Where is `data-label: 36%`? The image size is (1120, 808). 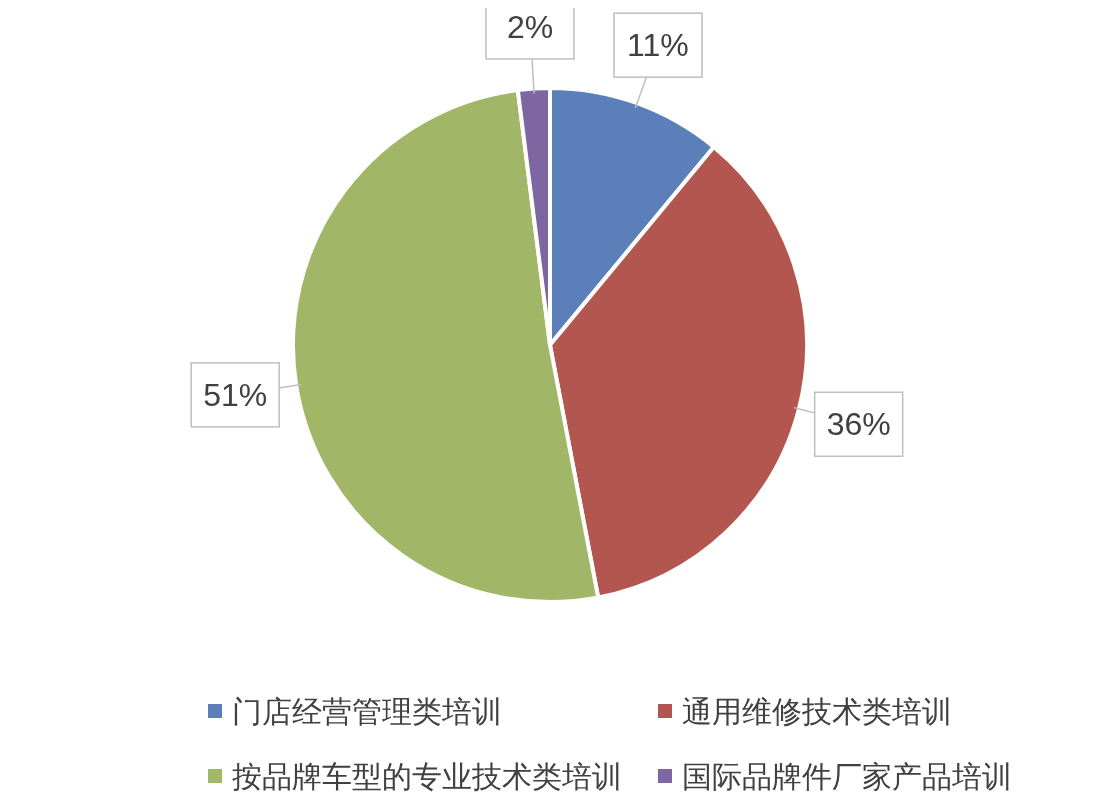 data-label: 36% is located at coordinates (858, 424).